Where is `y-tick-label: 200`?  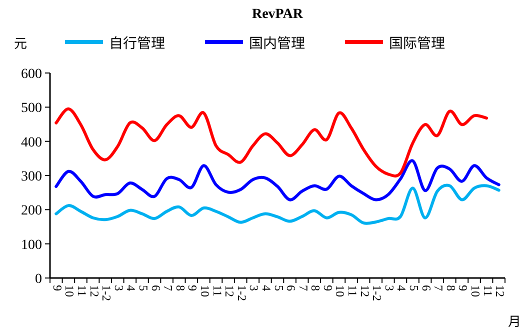
y-tick-label: 200 is located at coordinates (31, 211).